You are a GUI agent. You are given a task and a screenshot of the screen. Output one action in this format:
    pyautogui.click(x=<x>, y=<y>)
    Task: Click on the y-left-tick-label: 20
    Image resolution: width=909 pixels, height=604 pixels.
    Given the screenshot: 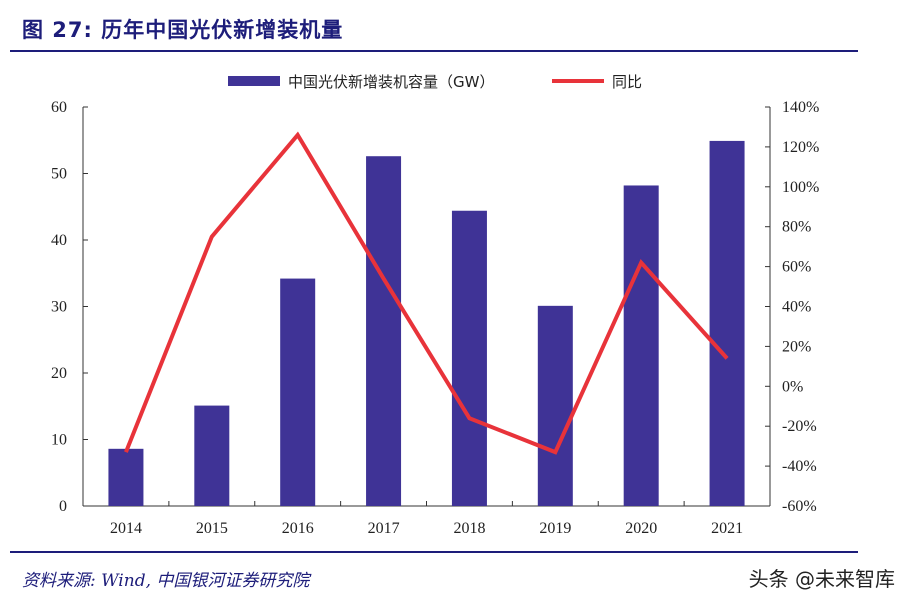 What is the action you would take?
    pyautogui.click(x=59, y=373)
    